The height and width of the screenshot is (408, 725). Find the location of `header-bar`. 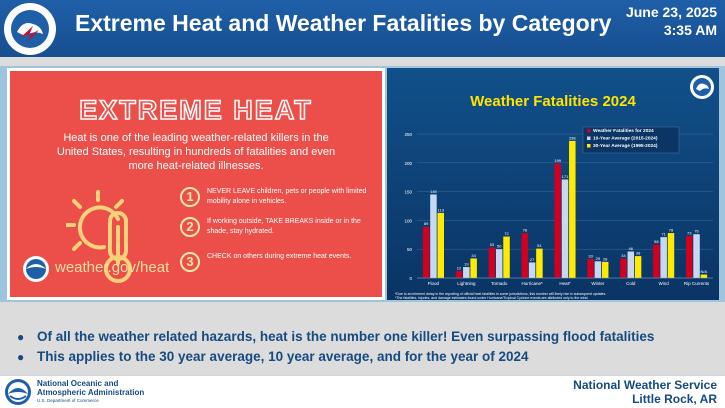

header-bar is located at coordinates (362, 28).